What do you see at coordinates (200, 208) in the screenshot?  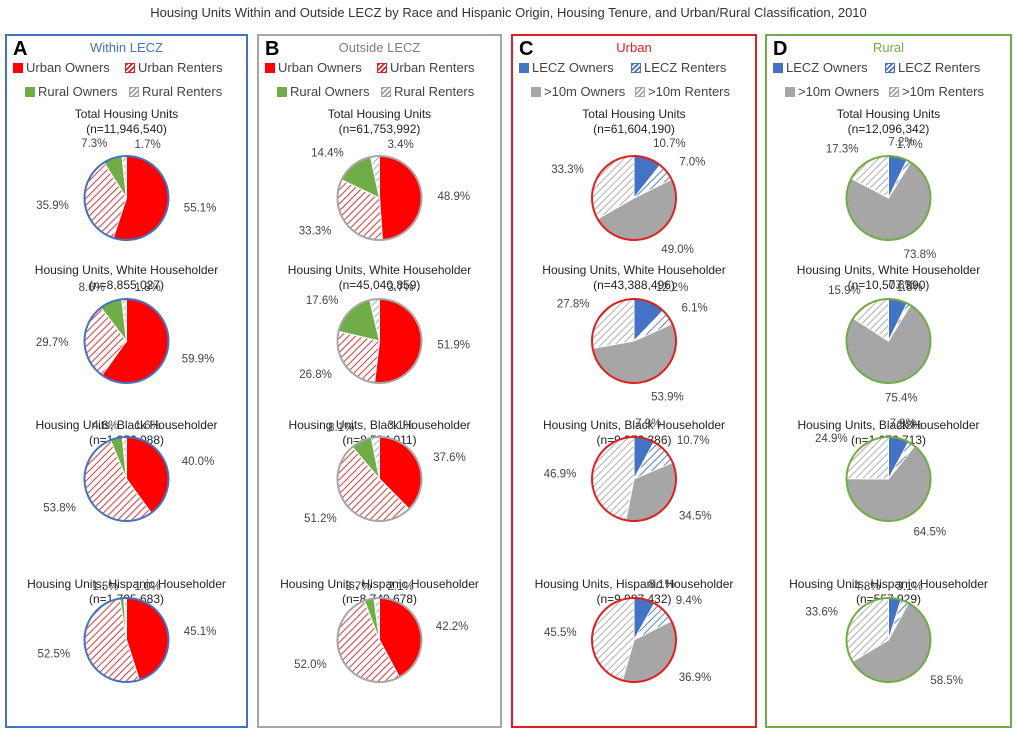 I see `pie-data-label: 55.1%` at bounding box center [200, 208].